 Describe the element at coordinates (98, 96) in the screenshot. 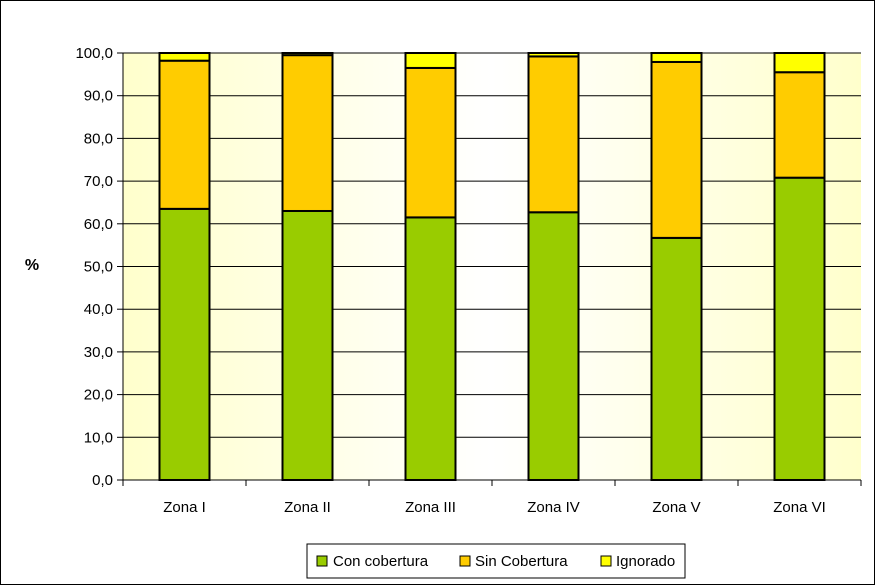

I see `y-tick-label: 90,0` at that location.